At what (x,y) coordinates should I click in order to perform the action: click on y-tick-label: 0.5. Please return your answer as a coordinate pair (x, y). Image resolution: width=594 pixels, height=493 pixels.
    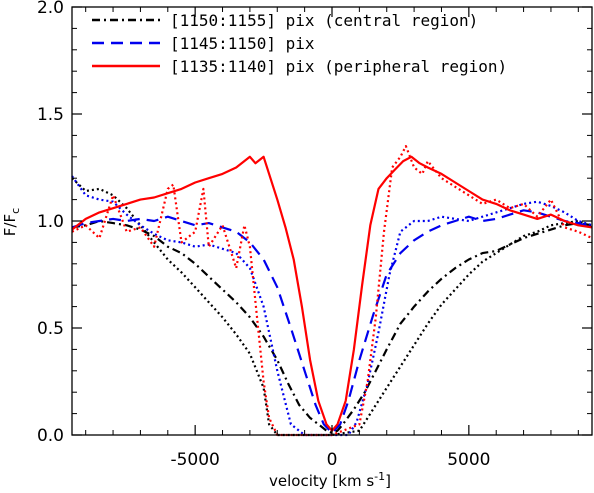
    Looking at the image, I should click on (50, 329).